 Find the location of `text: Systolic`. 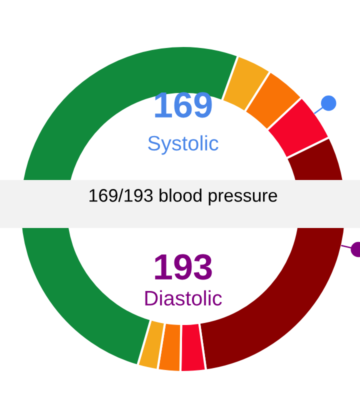

text: Systolic is located at coordinates (183, 145).